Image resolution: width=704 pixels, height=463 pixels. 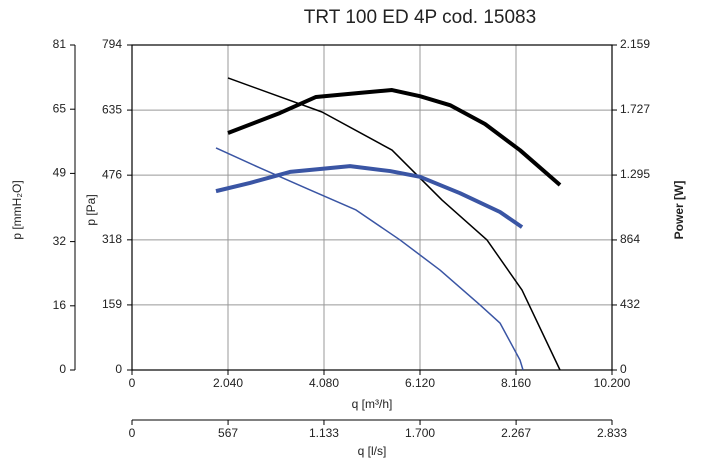 What do you see at coordinates (612, 383) in the screenshot?
I see `x-tick-label: 10.200` at bounding box center [612, 383].